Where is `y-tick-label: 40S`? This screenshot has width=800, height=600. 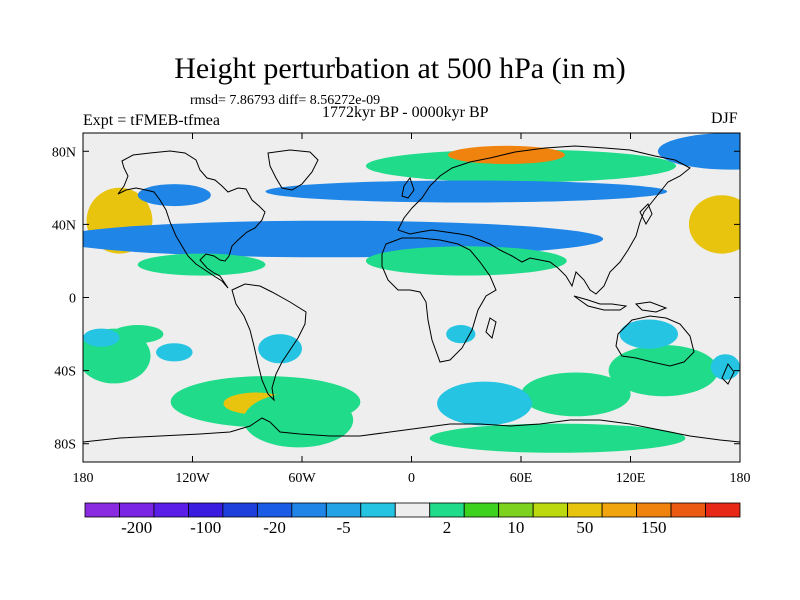
y-tick-label: 40S is located at coordinates (65, 372).